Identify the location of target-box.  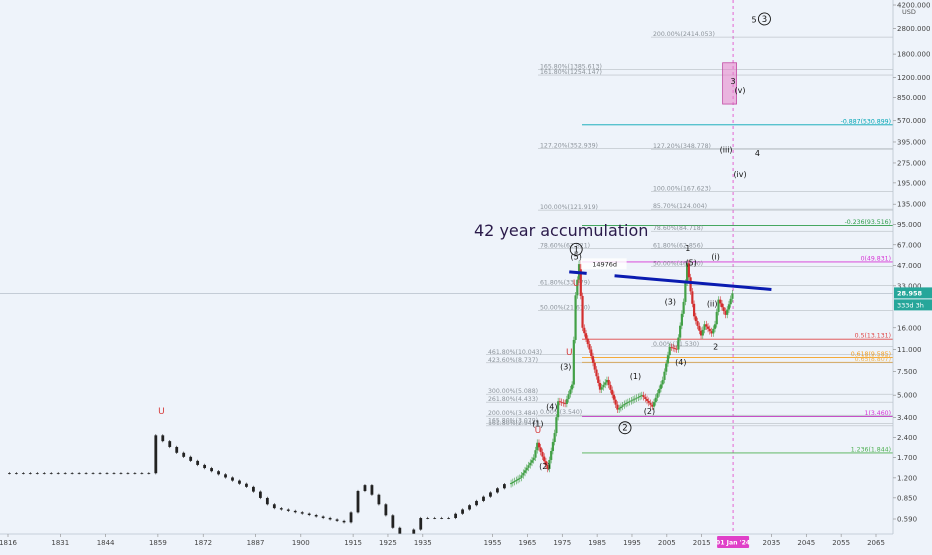
(729, 83).